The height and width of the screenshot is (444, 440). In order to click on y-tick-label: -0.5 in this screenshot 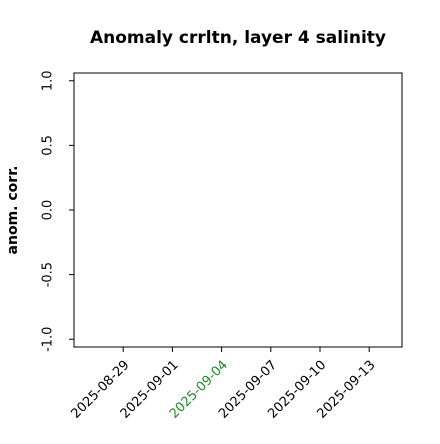, I will do `click(48, 274)`.